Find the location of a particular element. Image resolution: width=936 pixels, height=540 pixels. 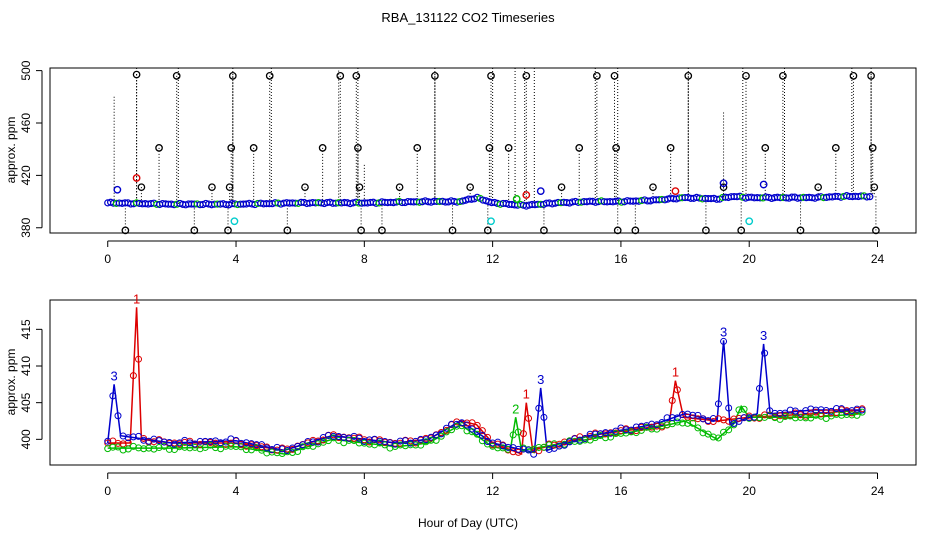

top-y-tick-label: 380 is located at coordinates (26, 227).